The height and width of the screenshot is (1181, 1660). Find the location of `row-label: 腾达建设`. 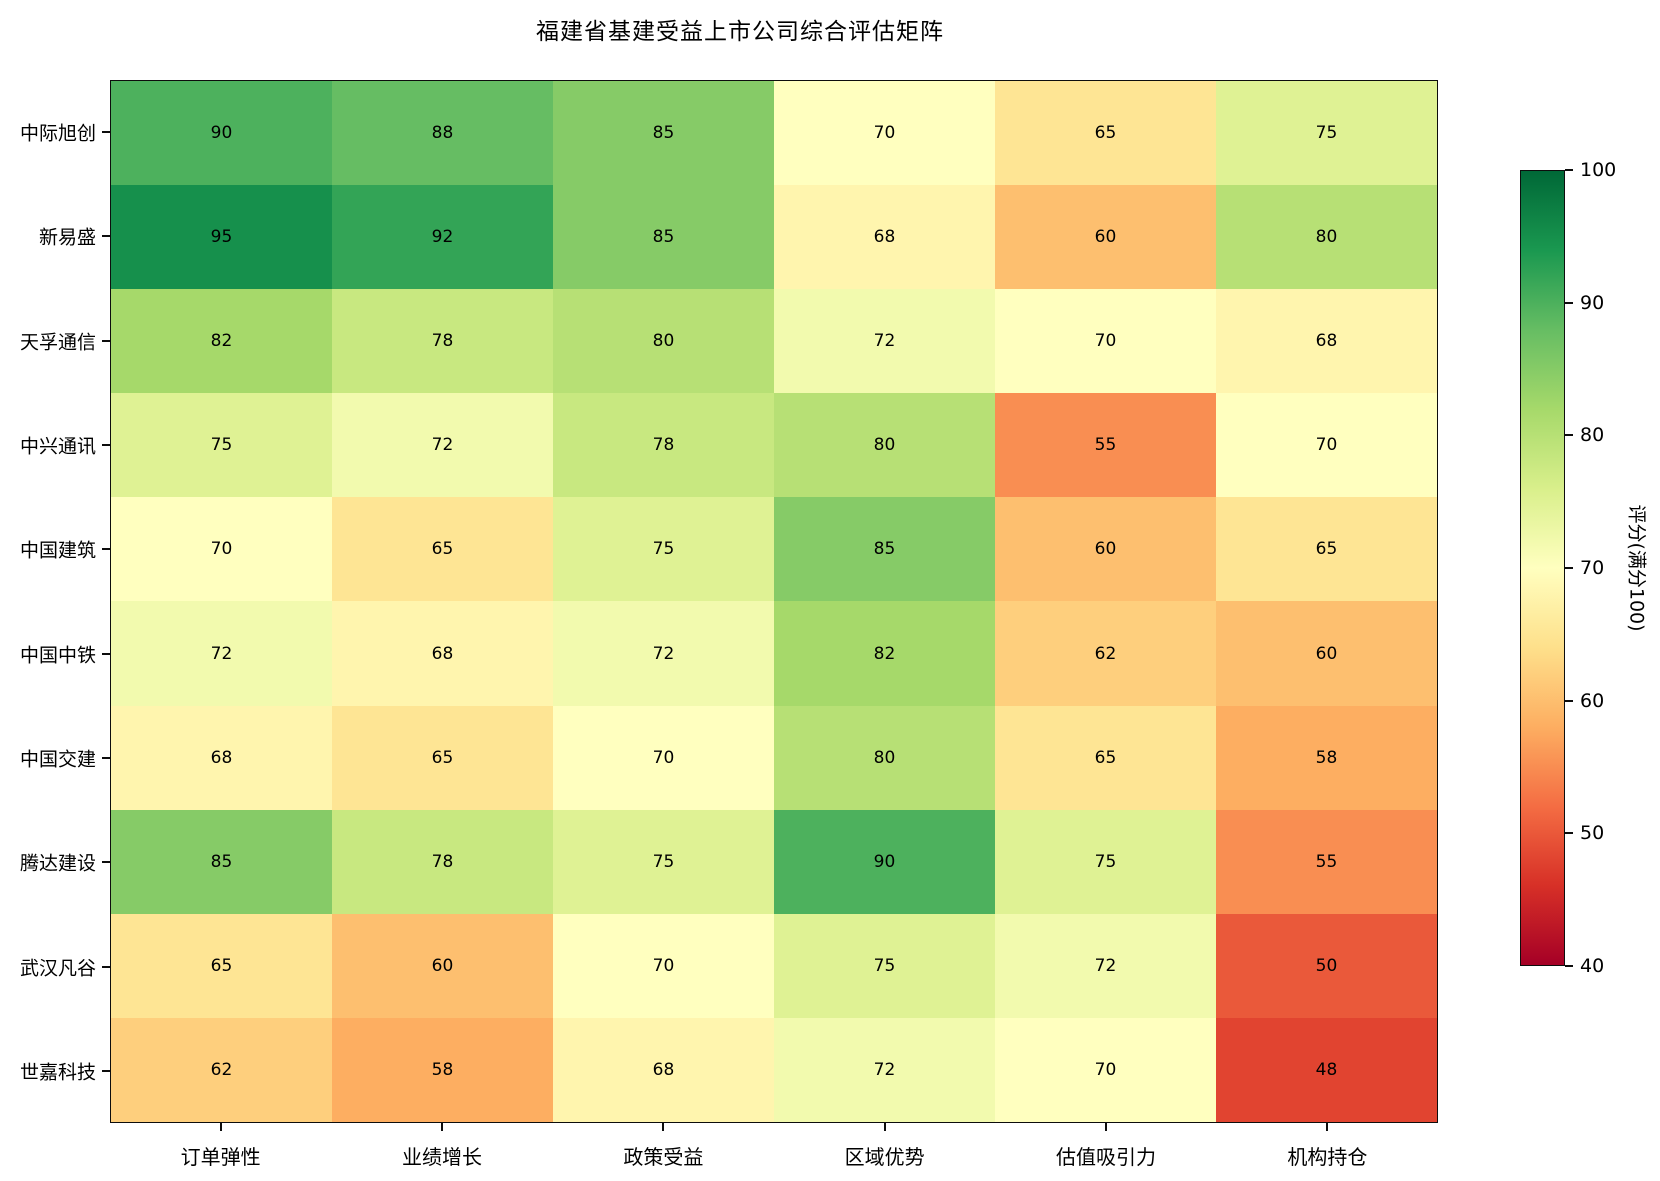

row-label: 腾达建设 is located at coordinates (57, 863).